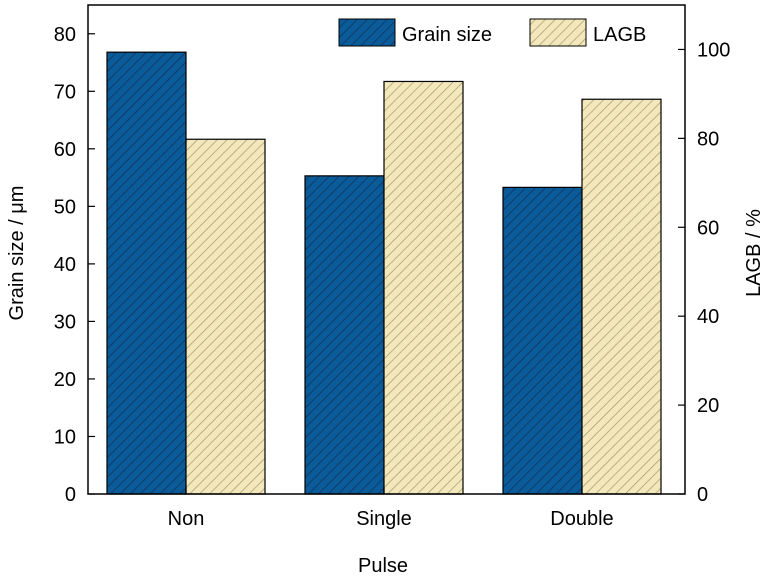  Describe the element at coordinates (447, 35) in the screenshot. I see `legend-label-grain-size: Grain size` at that location.